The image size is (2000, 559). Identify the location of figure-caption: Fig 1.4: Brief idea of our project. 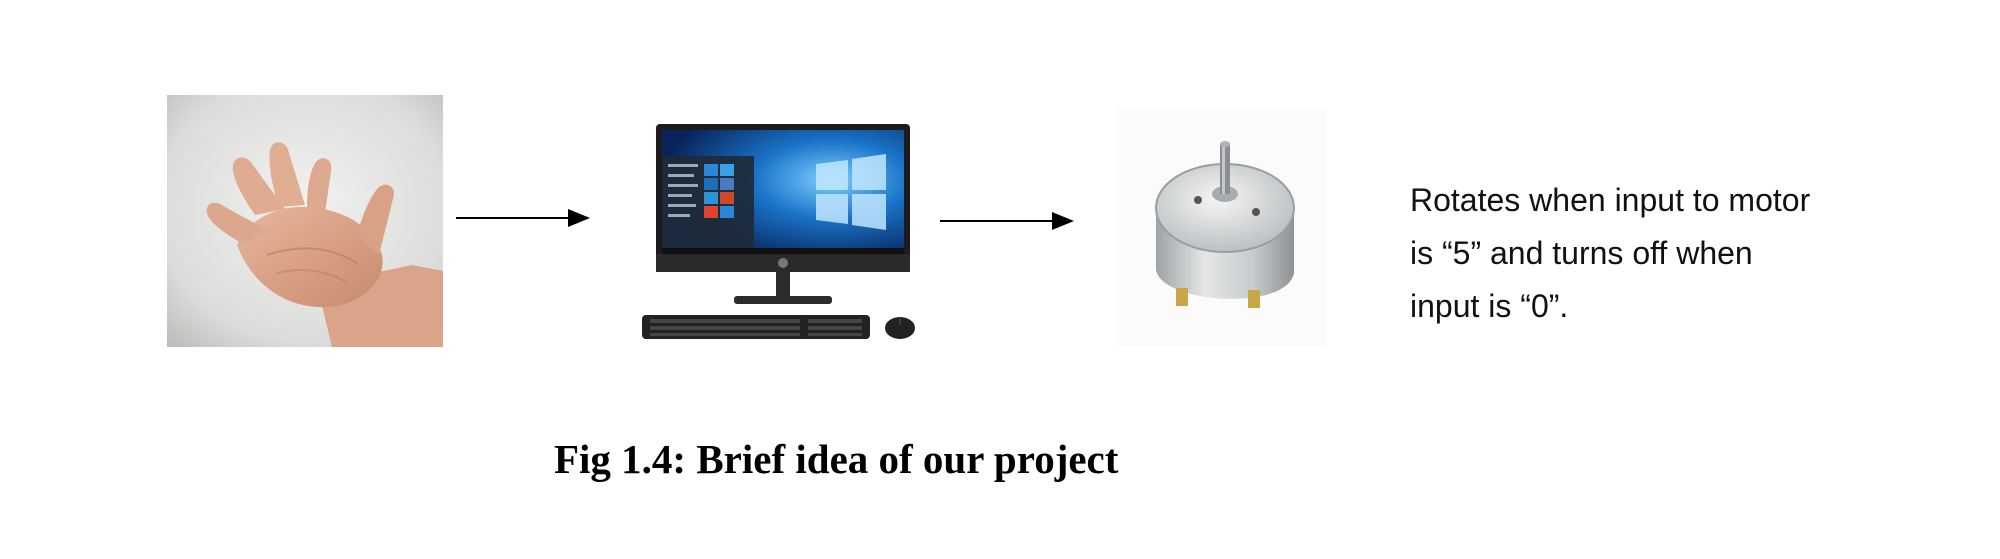
(836, 459).